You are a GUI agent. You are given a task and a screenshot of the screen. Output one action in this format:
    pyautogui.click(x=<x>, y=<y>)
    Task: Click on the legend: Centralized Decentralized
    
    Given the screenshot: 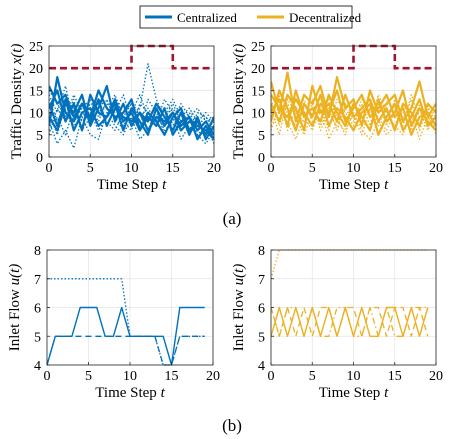 What is the action you would take?
    pyautogui.click(x=250, y=17)
    